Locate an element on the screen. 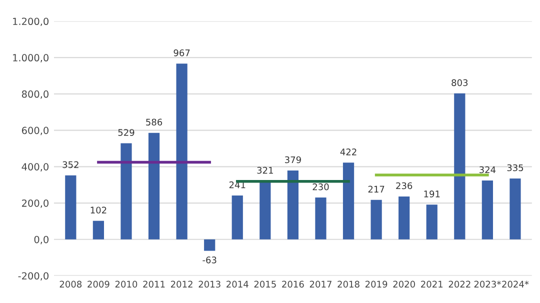  x-tick-label: 2021 is located at coordinates (432, 284).